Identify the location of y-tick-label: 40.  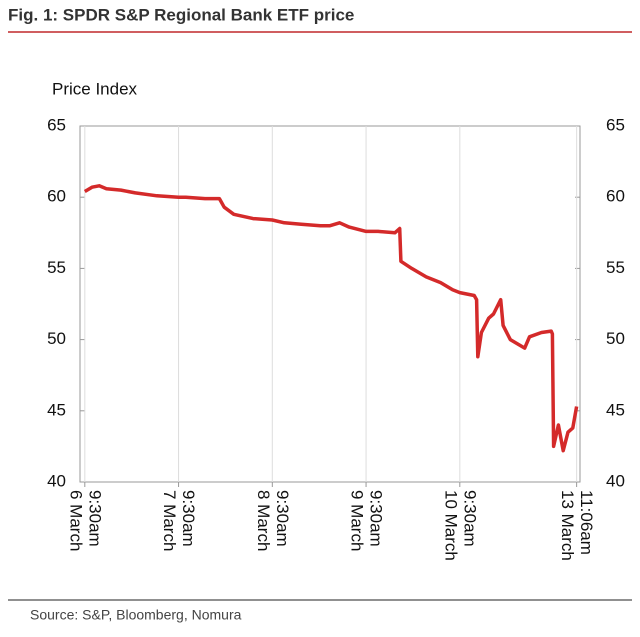
(56, 480).